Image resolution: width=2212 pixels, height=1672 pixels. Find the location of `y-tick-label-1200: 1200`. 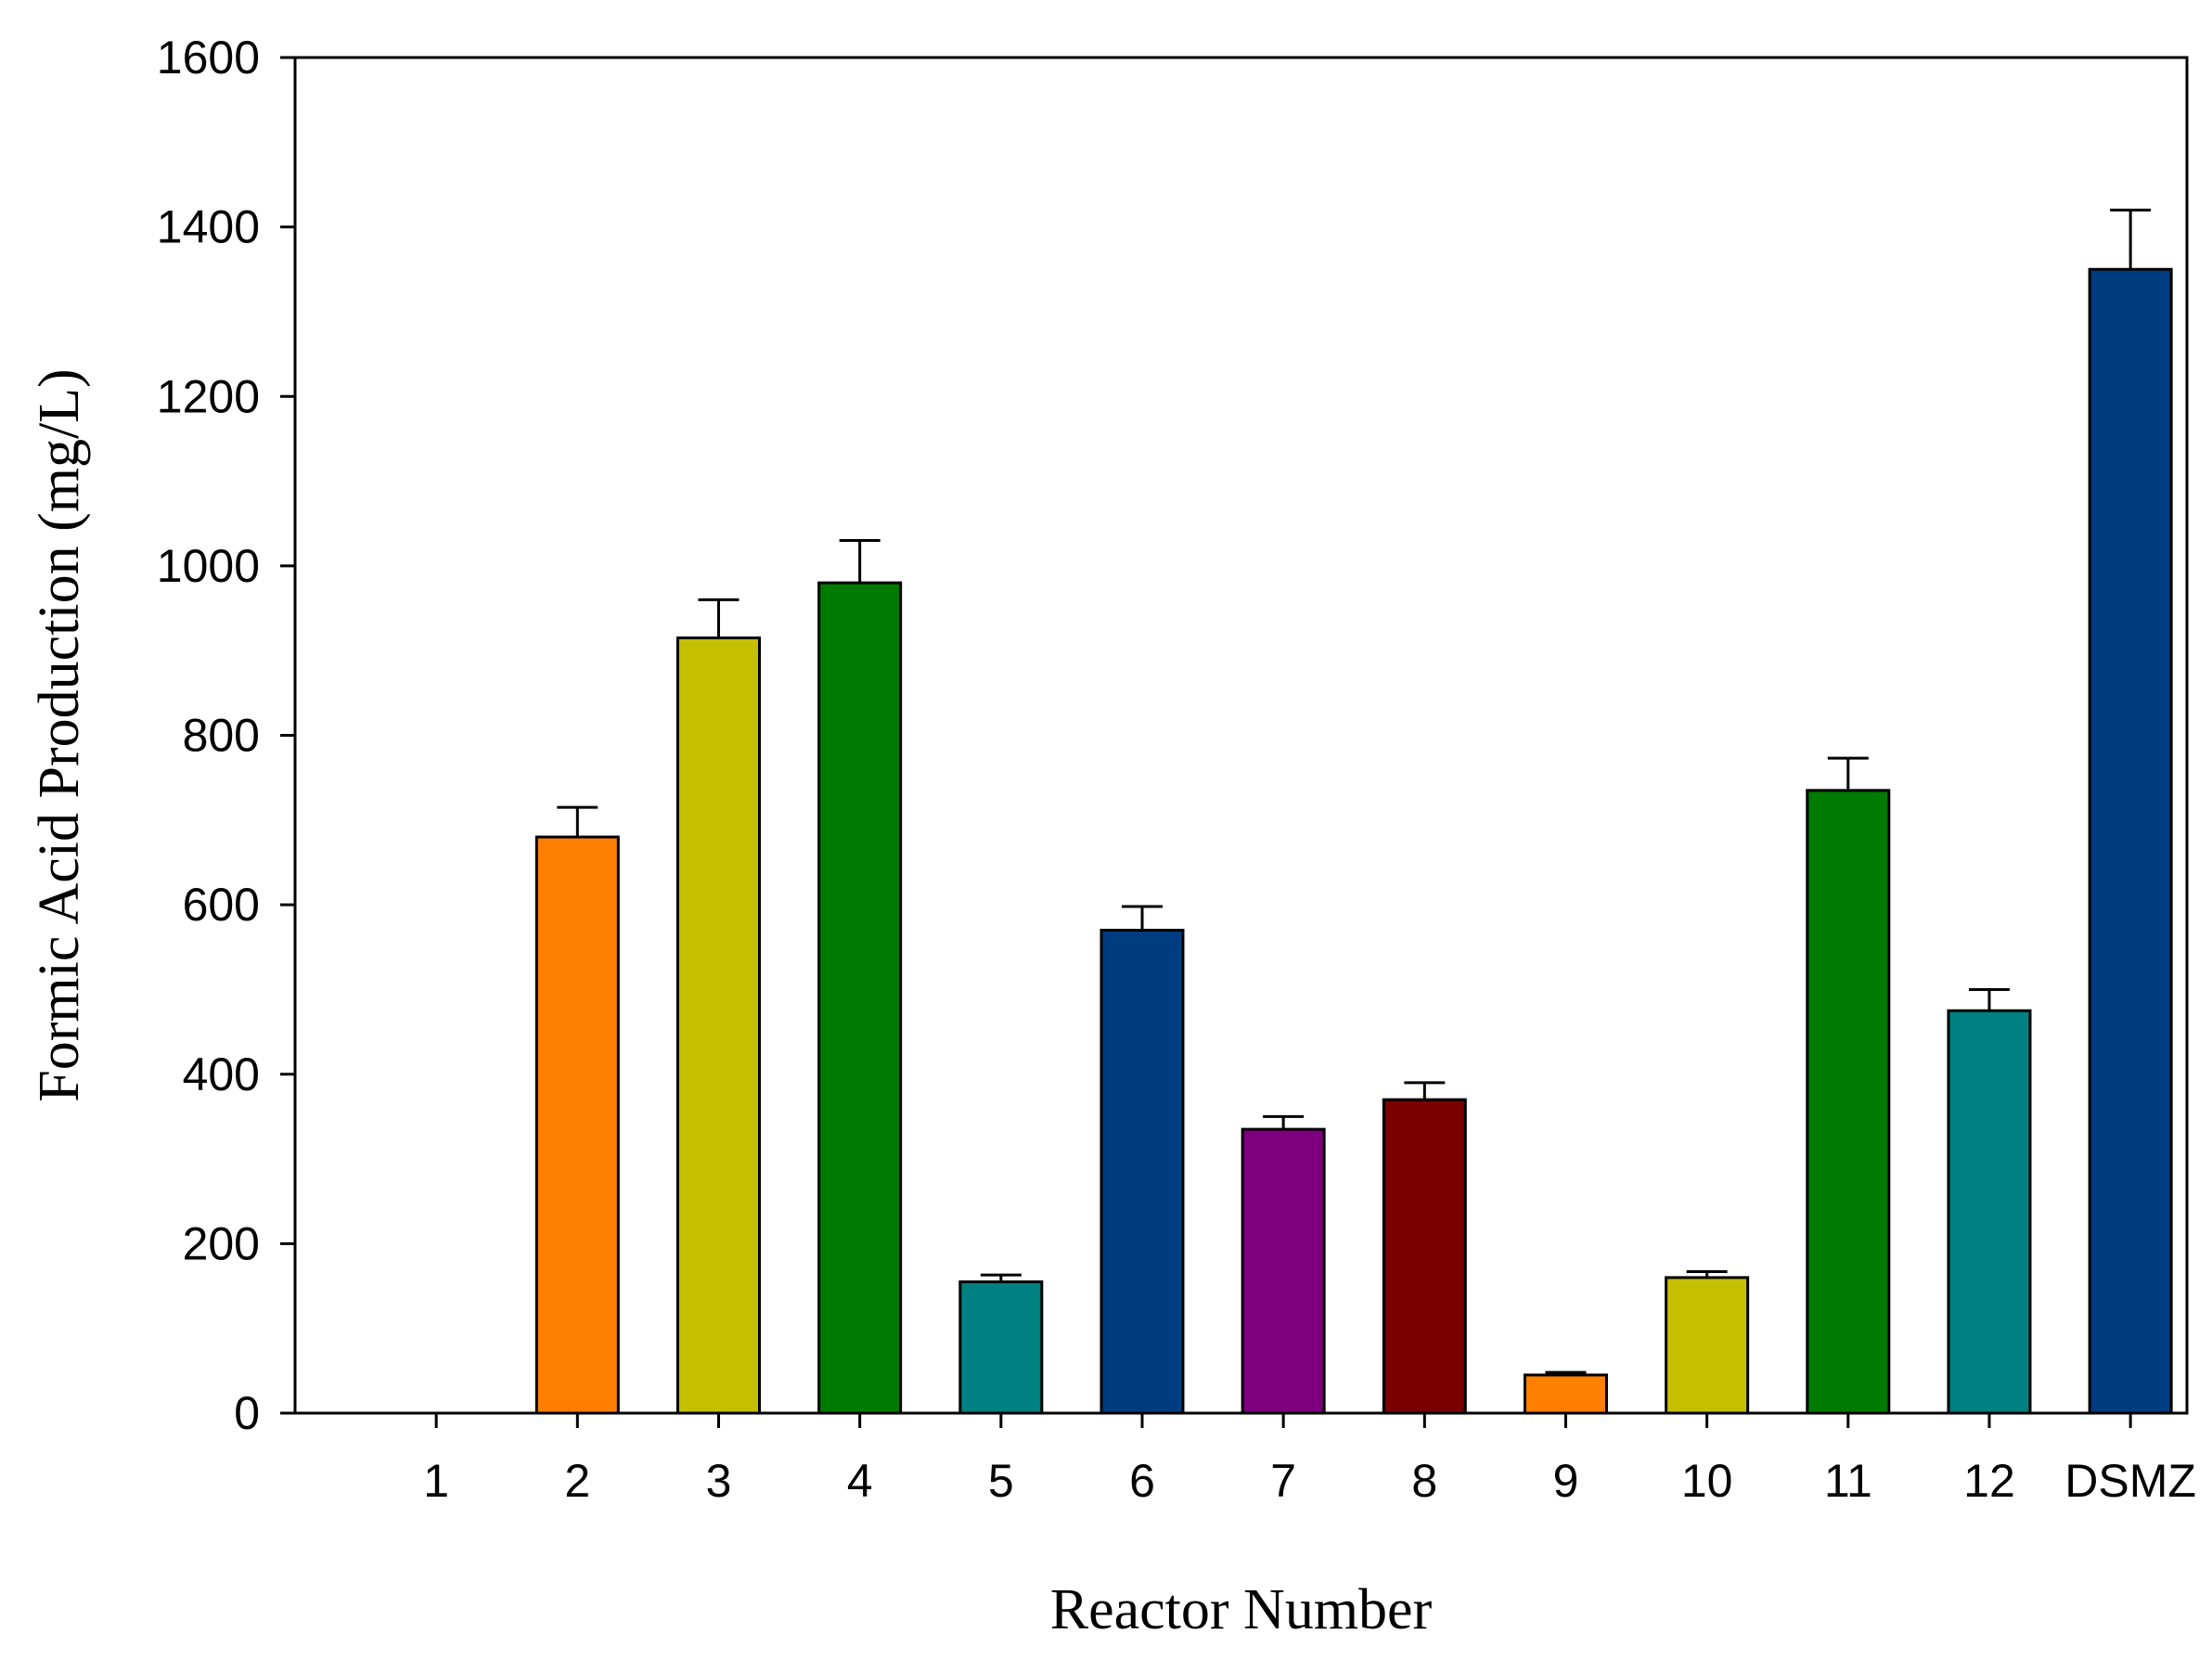

y-tick-label-1200: 1200 is located at coordinates (209, 396).